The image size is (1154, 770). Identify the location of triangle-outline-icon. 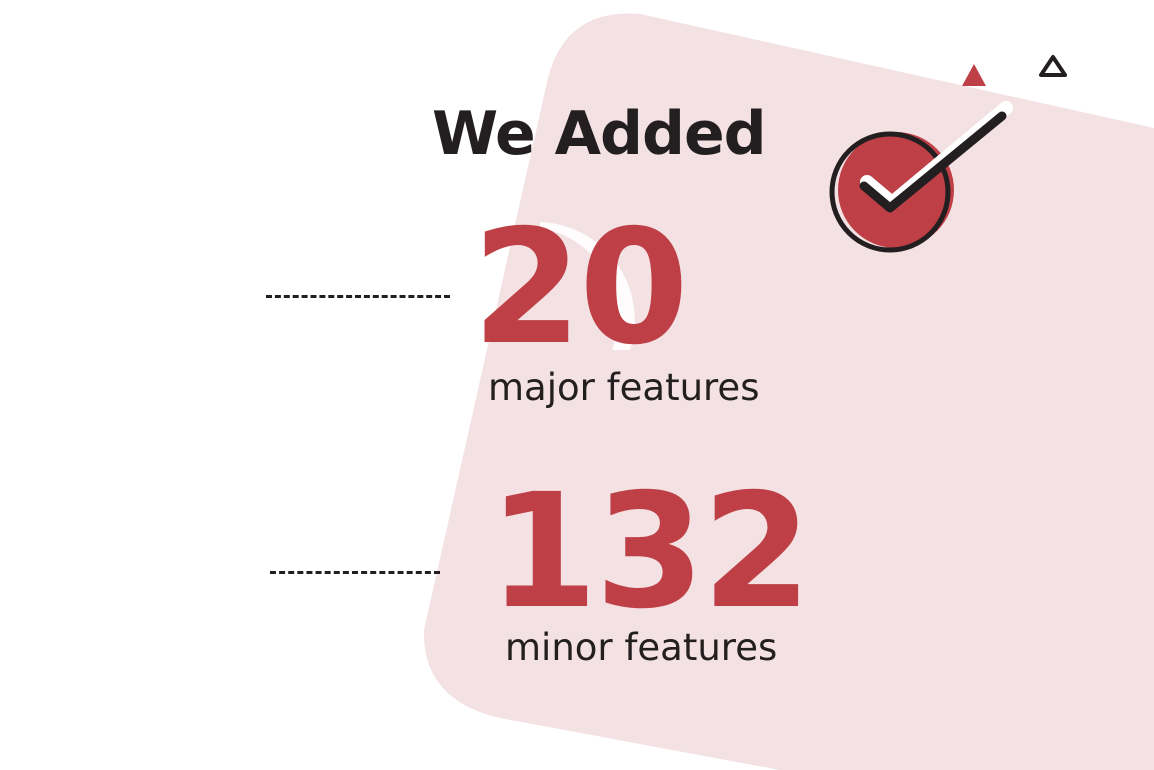
(1053, 66).